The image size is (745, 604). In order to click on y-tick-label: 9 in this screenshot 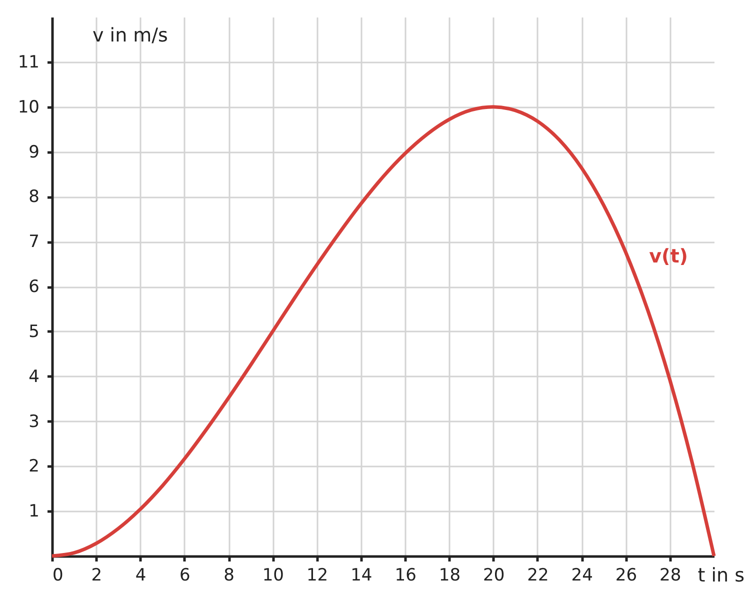, I will do `click(34, 152)`.